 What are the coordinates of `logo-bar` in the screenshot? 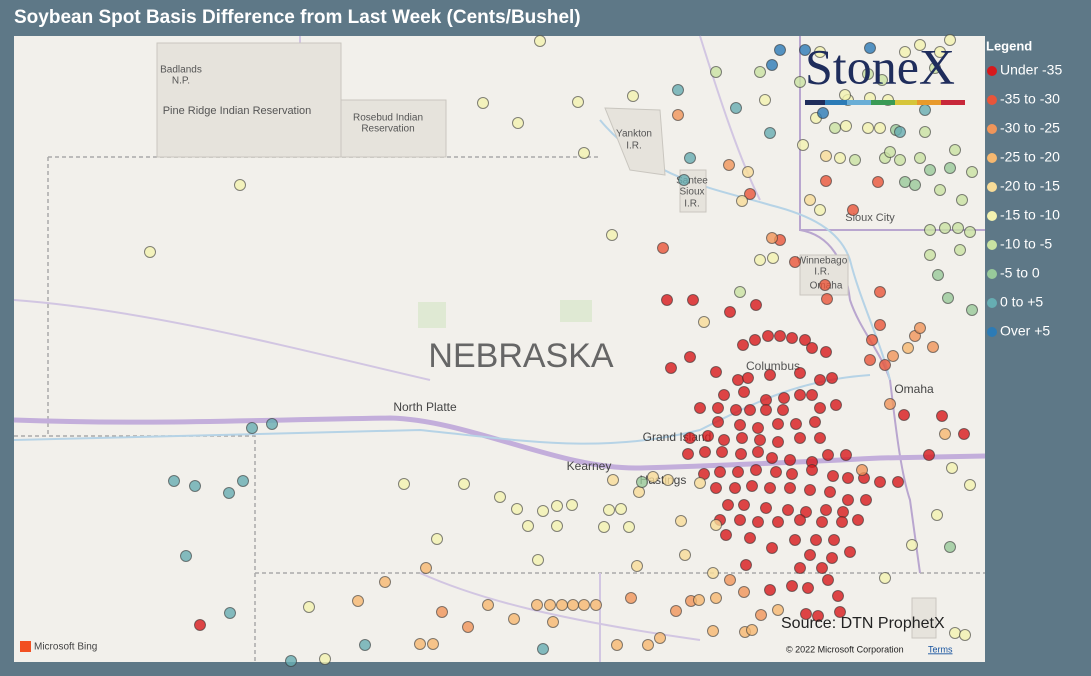 It's located at (885, 102).